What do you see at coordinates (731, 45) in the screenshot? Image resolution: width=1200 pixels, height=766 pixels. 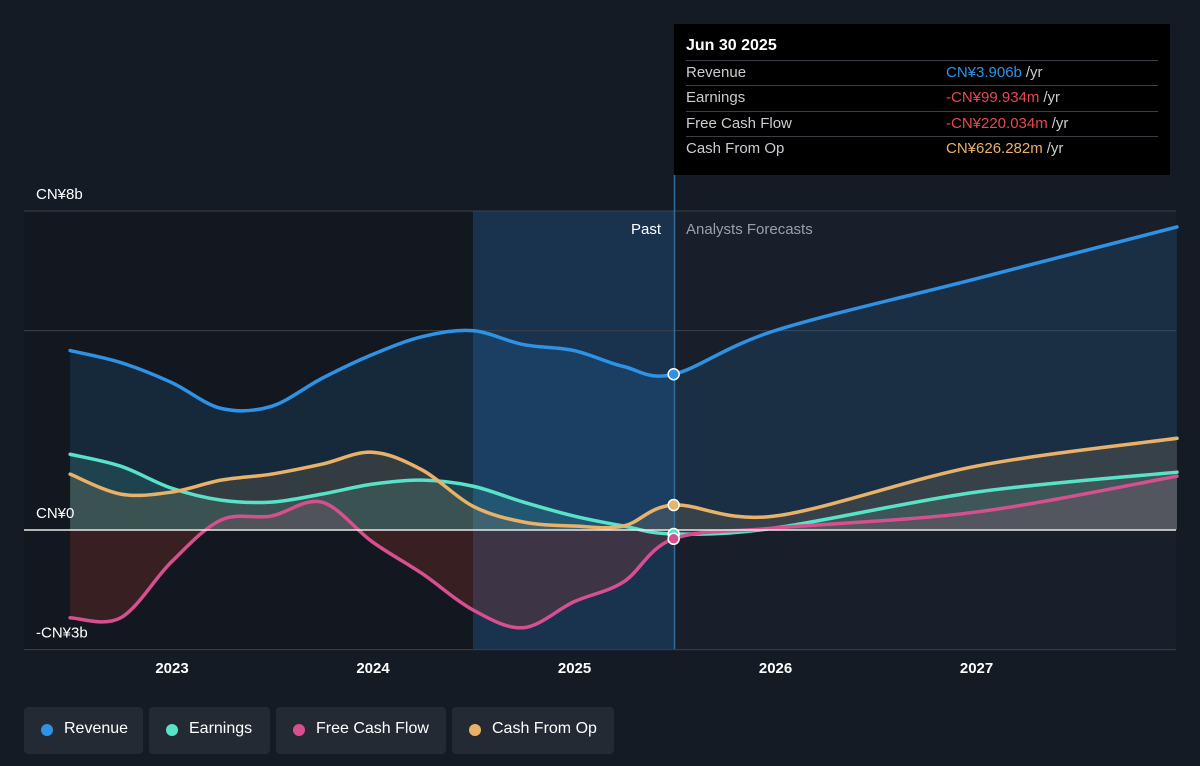 I see `tooltip-date: Jun 30 2025` at bounding box center [731, 45].